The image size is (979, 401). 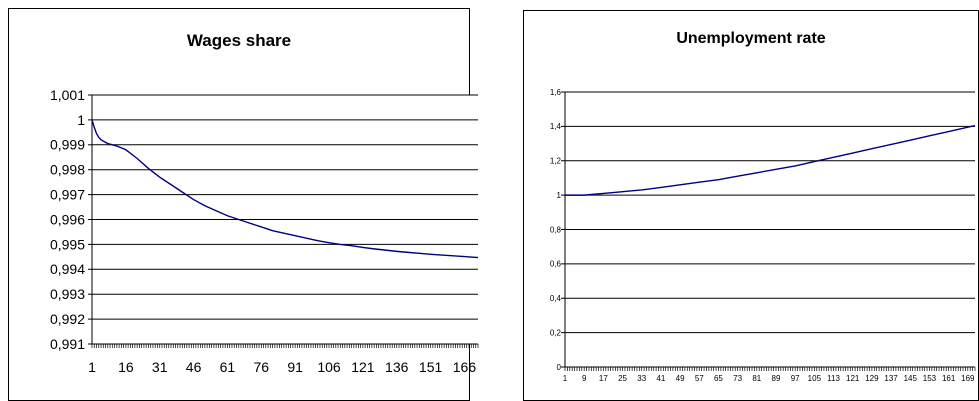 What do you see at coordinates (930, 378) in the screenshot?
I see `unemployment-rate-x-tick-label: 153` at bounding box center [930, 378].